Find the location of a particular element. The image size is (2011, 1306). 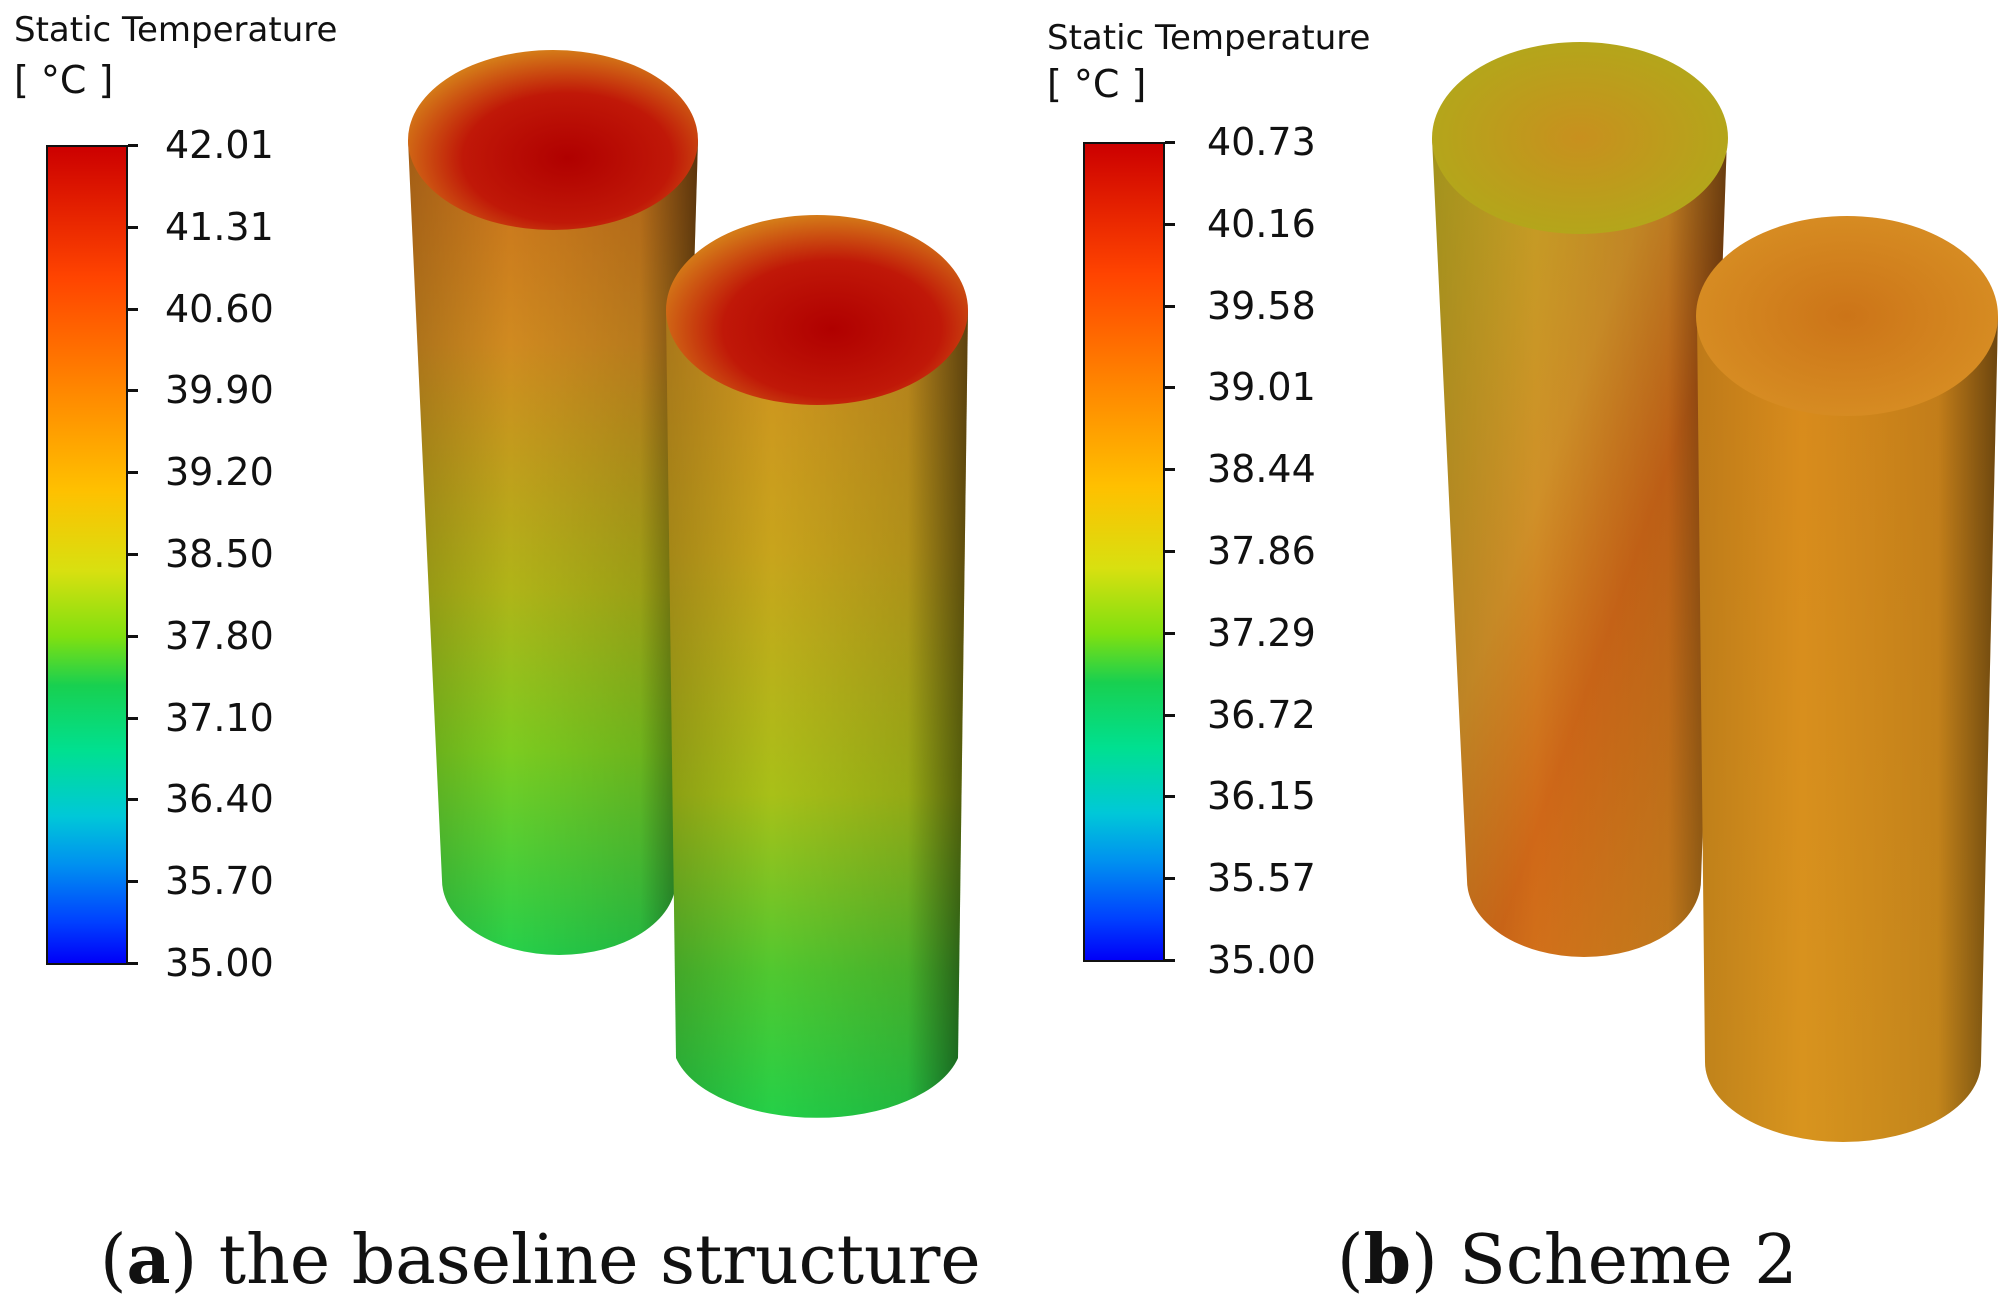

scale-tick-label: 36.40 is located at coordinates (219, 799).